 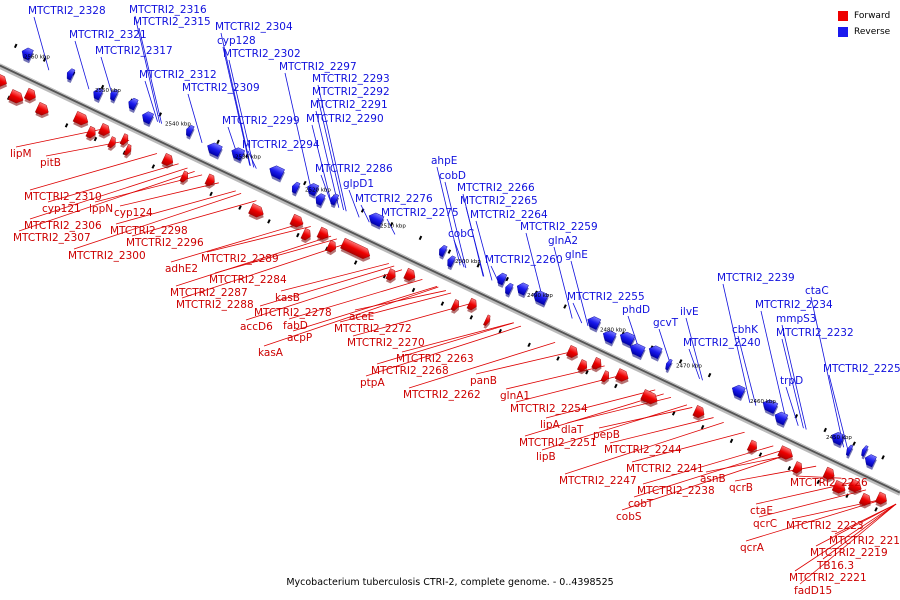 What do you see at coordinates (606, 297) in the screenshot?
I see `reverse-gene-label: MTCTRI2_2255` at bounding box center [606, 297].